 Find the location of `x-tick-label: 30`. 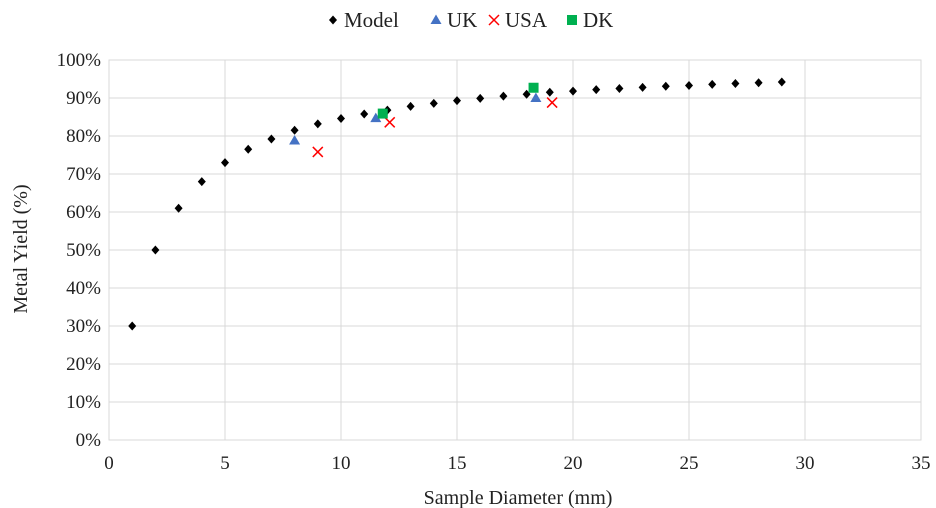

x-tick-label: 30 is located at coordinates (805, 463).